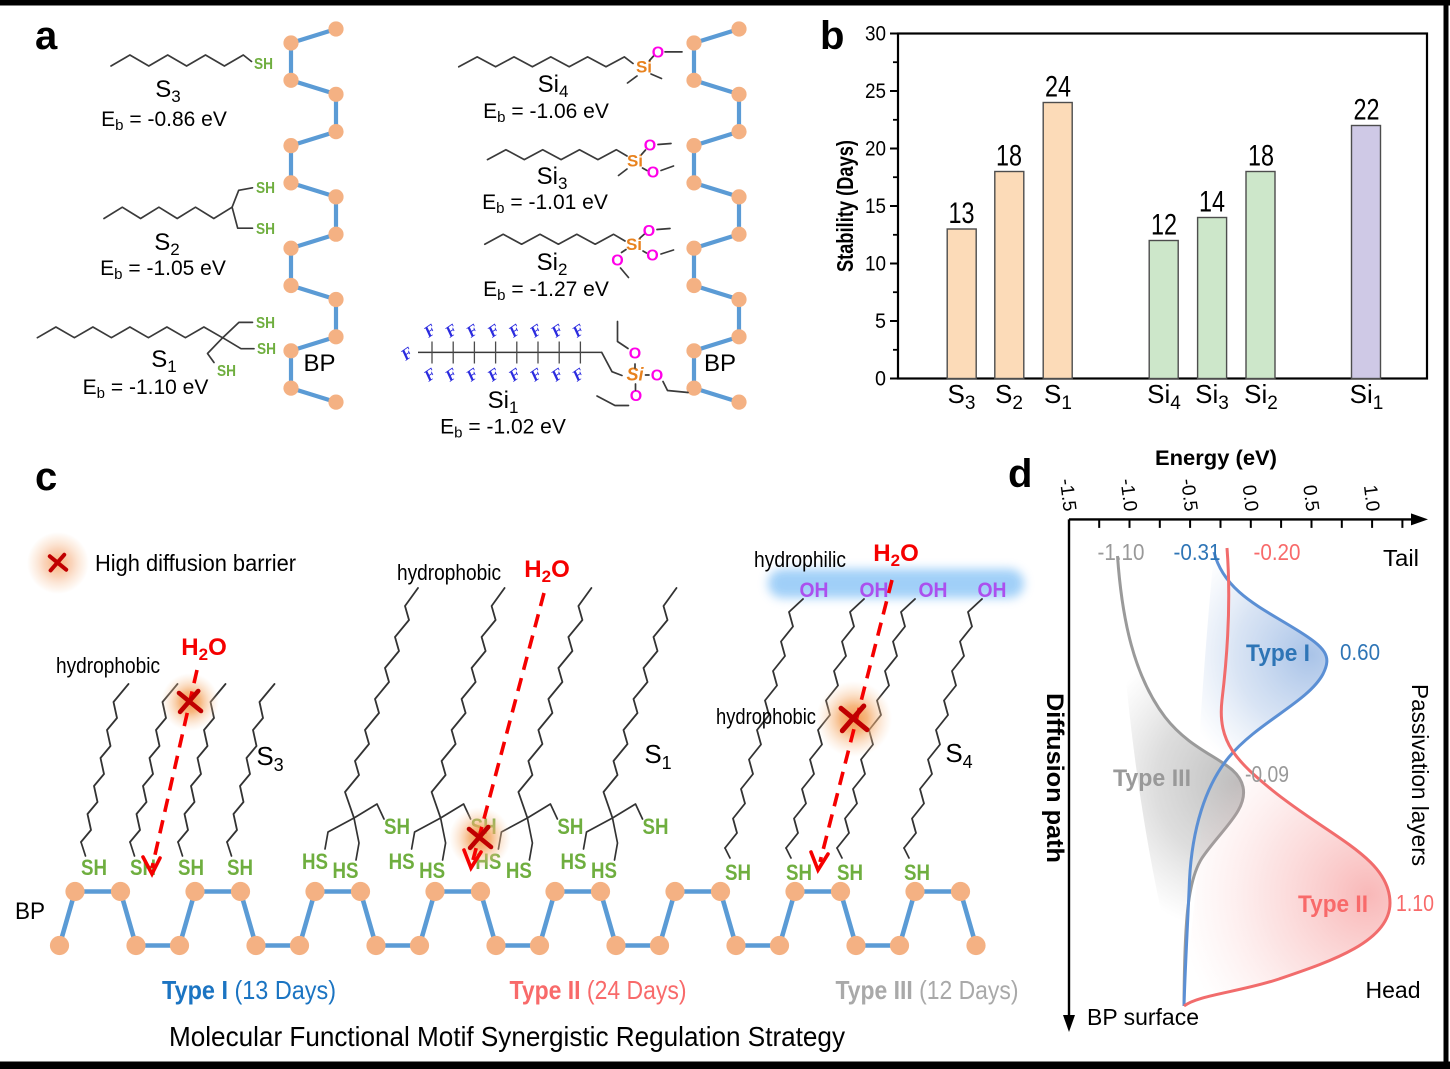  Describe the element at coordinates (832, 36) in the screenshot. I see `svg-text: b` at that location.